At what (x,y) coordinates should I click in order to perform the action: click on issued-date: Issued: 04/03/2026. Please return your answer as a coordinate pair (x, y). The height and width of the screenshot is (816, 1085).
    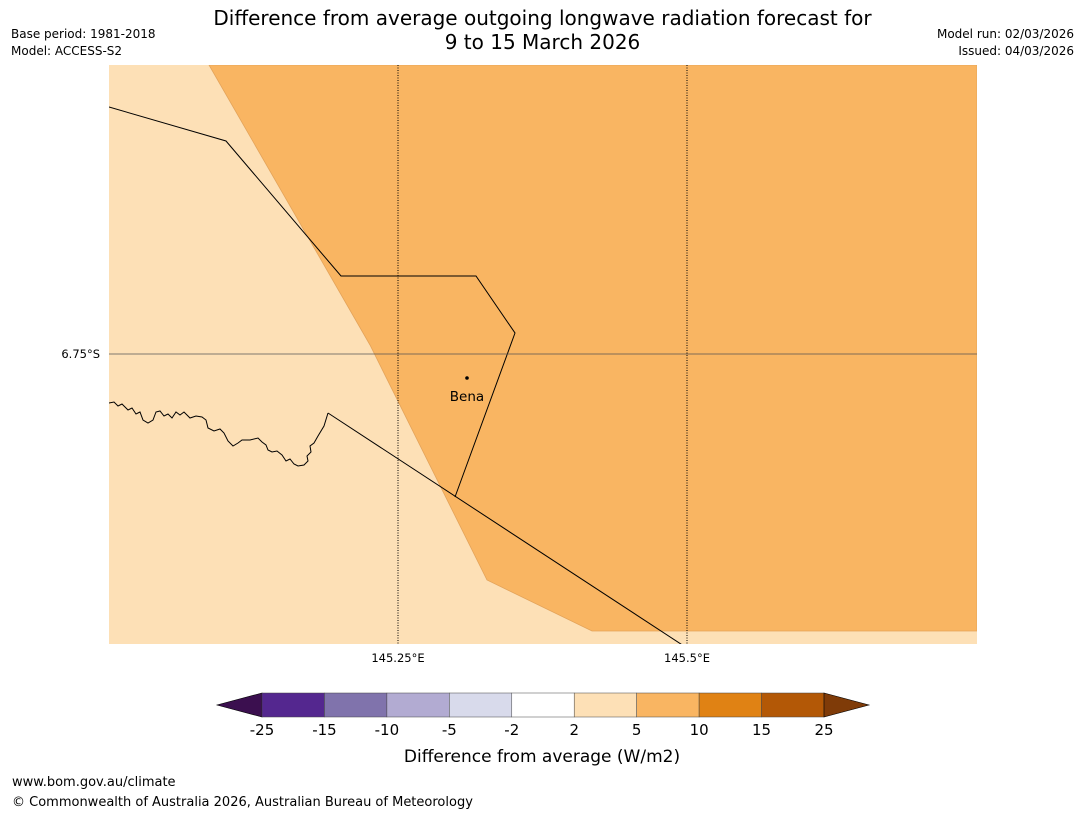
    Looking at the image, I should click on (1016, 51).